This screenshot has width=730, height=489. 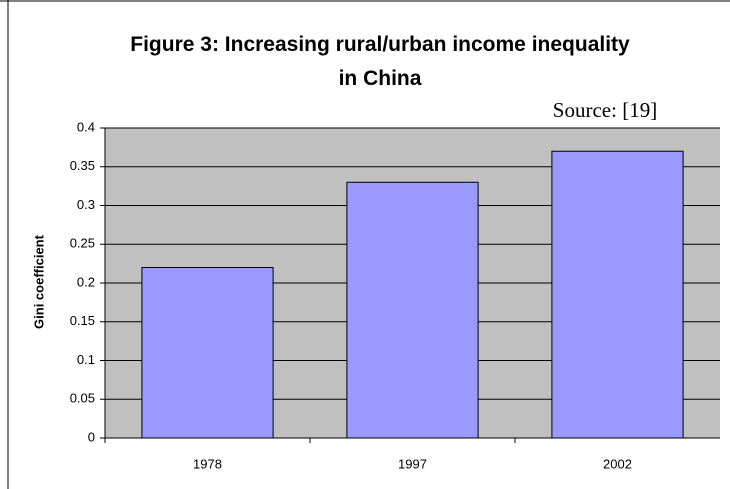 What do you see at coordinates (86, 126) in the screenshot?
I see `y-tick-label: 0.4` at bounding box center [86, 126].